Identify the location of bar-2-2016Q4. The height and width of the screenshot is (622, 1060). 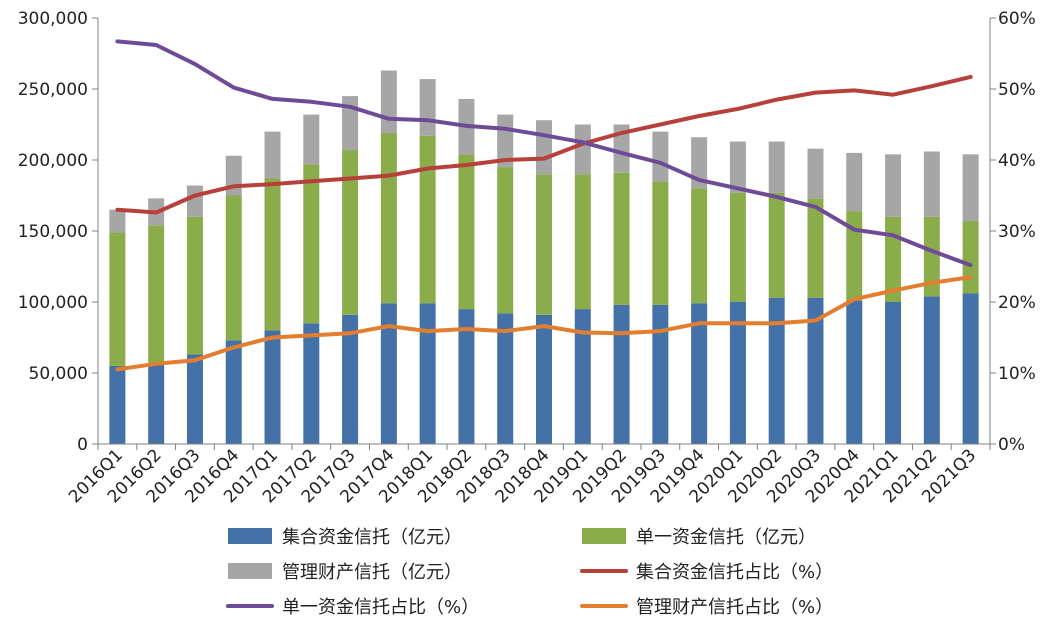
(233, 268).